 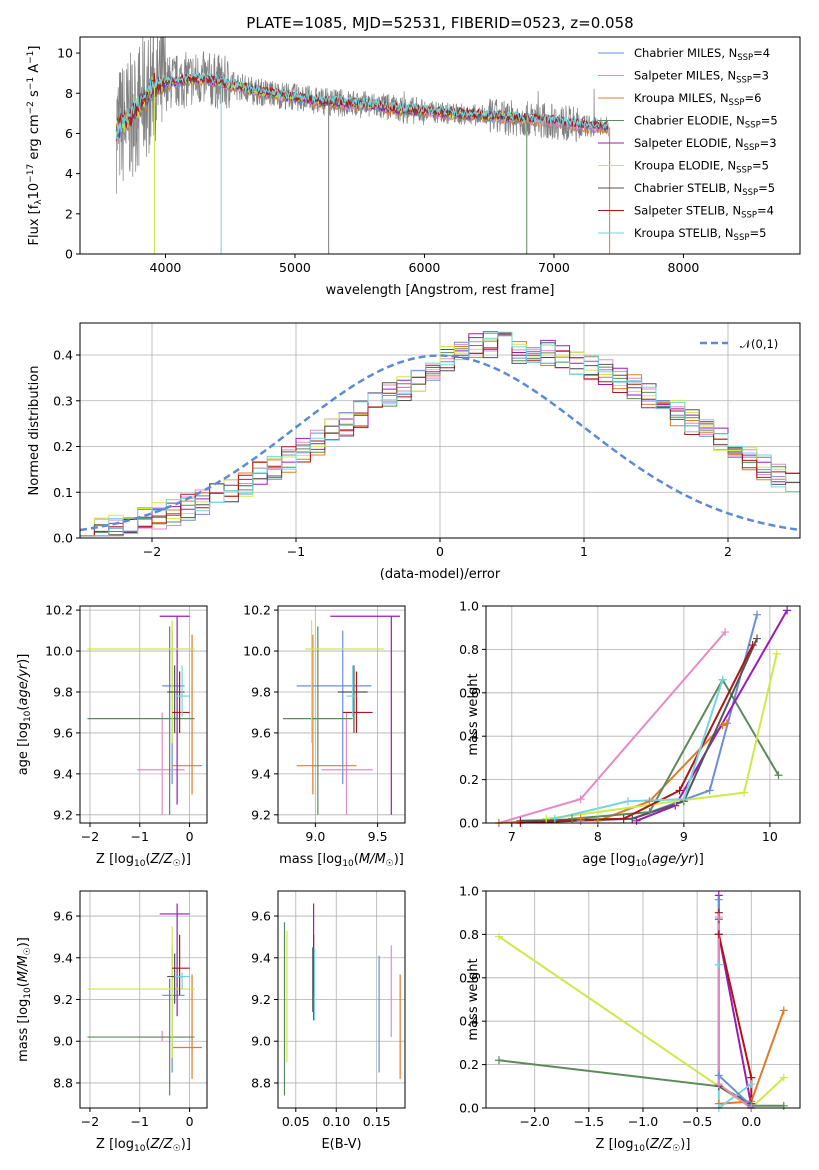 I want to click on legend-label: Kroupa MILES, N, so click(x=681, y=98).